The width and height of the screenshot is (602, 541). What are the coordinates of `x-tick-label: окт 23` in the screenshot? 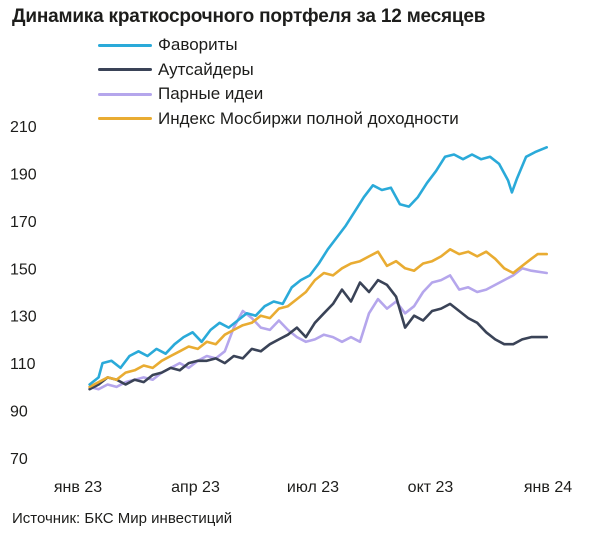 It's located at (431, 487).